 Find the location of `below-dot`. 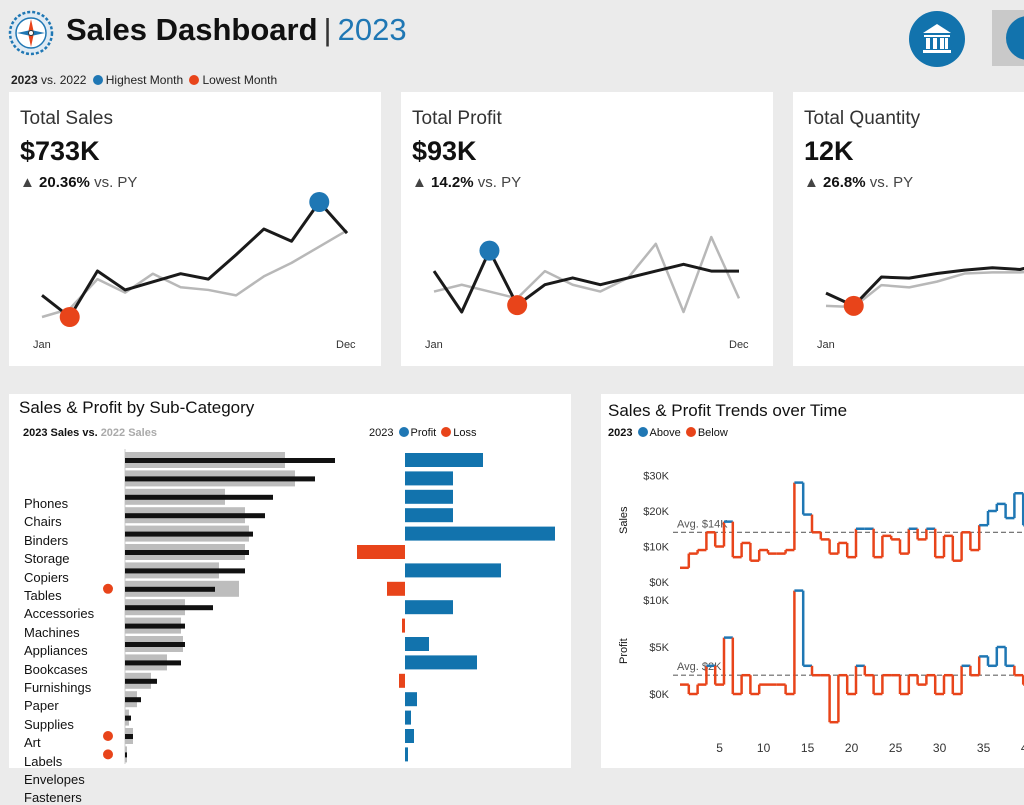

below-dot is located at coordinates (690, 432).